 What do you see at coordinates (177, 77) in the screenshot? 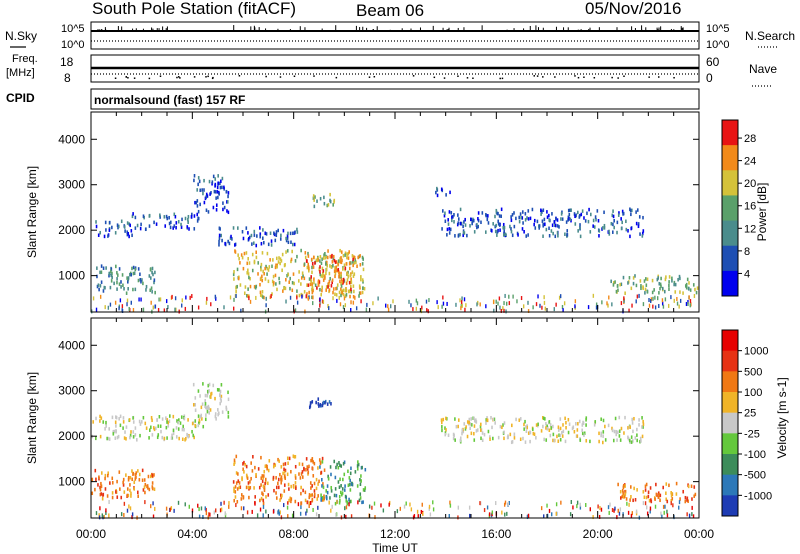
I see `nave-dot` at bounding box center [177, 77].